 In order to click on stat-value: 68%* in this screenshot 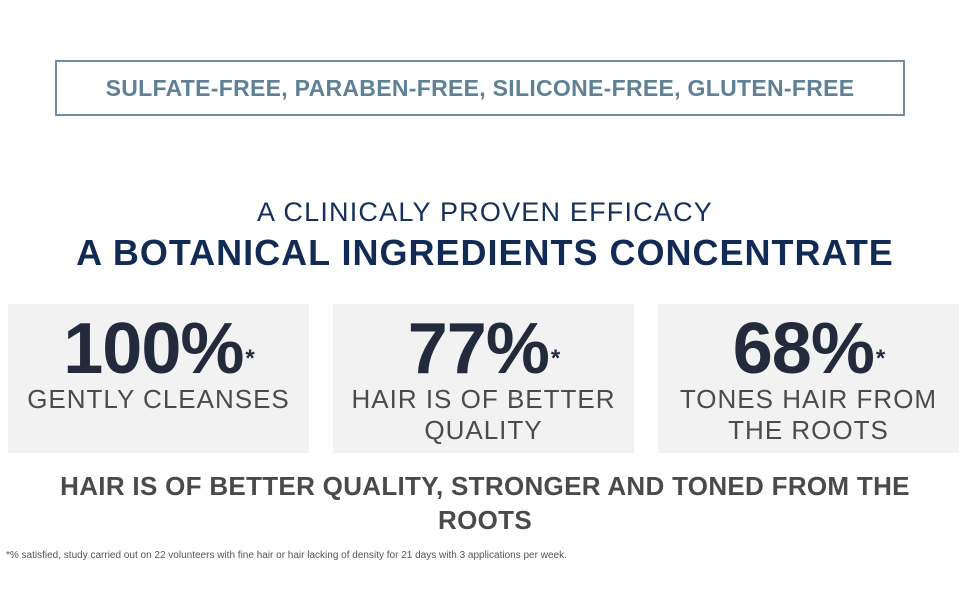, I will do `click(808, 349)`.